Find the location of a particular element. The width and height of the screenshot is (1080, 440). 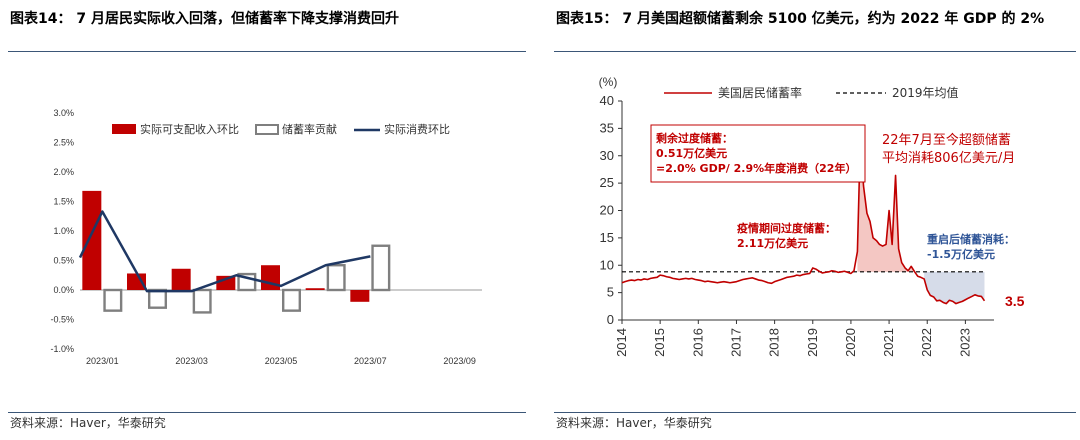

y-tick-label: 1.0% is located at coordinates (63, 231).